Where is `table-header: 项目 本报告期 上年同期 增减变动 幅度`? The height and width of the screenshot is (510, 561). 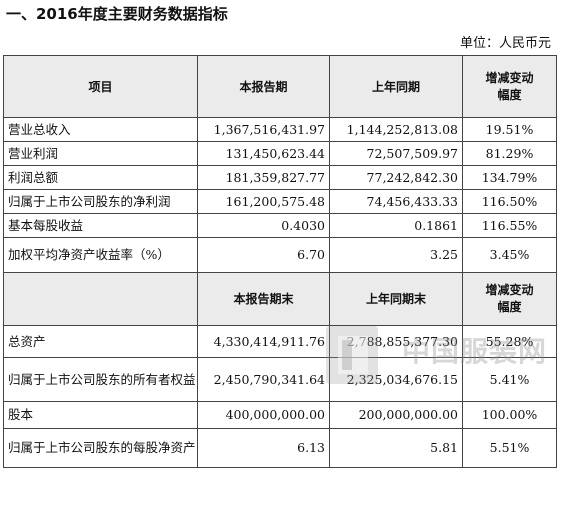
table-header: 项目 本报告期 上年同期 增减变动 幅度 is located at coordinates (280, 86).